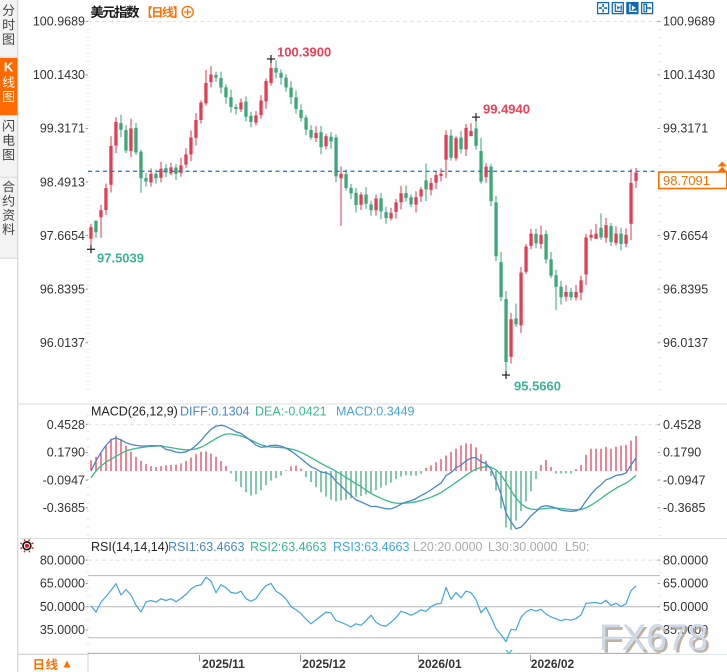 The width and height of the screenshot is (727, 672). What do you see at coordinates (130, 547) in the screenshot?
I see `svg-text: RSI(14,14,14)` at bounding box center [130, 547].